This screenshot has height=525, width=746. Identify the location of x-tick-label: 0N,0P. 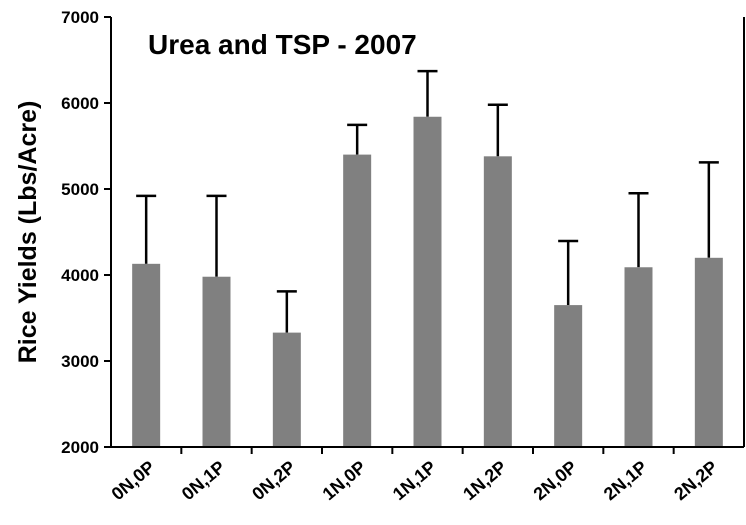
(133, 480).